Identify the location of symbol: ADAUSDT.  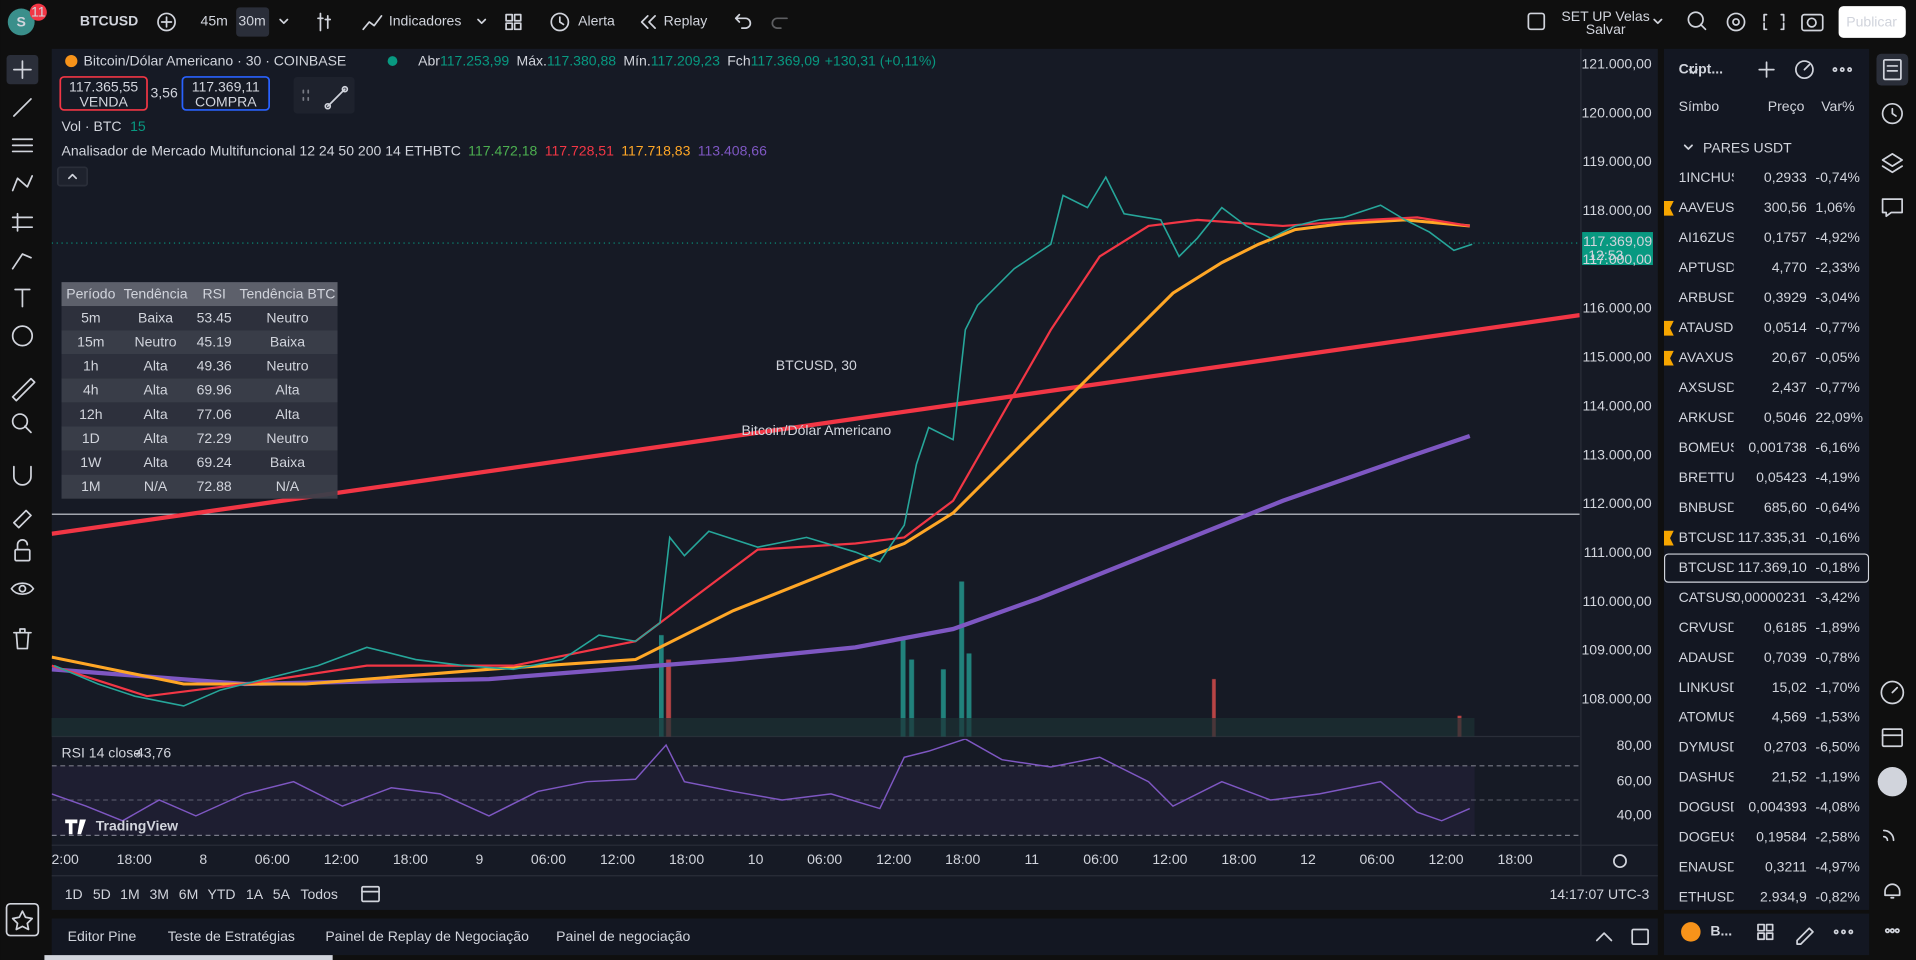
(1712, 657).